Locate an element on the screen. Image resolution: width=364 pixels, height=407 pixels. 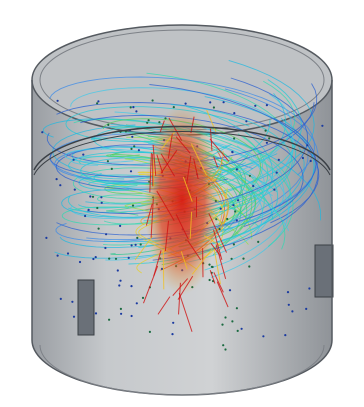
lid-ring is located at coordinates (182, 148).